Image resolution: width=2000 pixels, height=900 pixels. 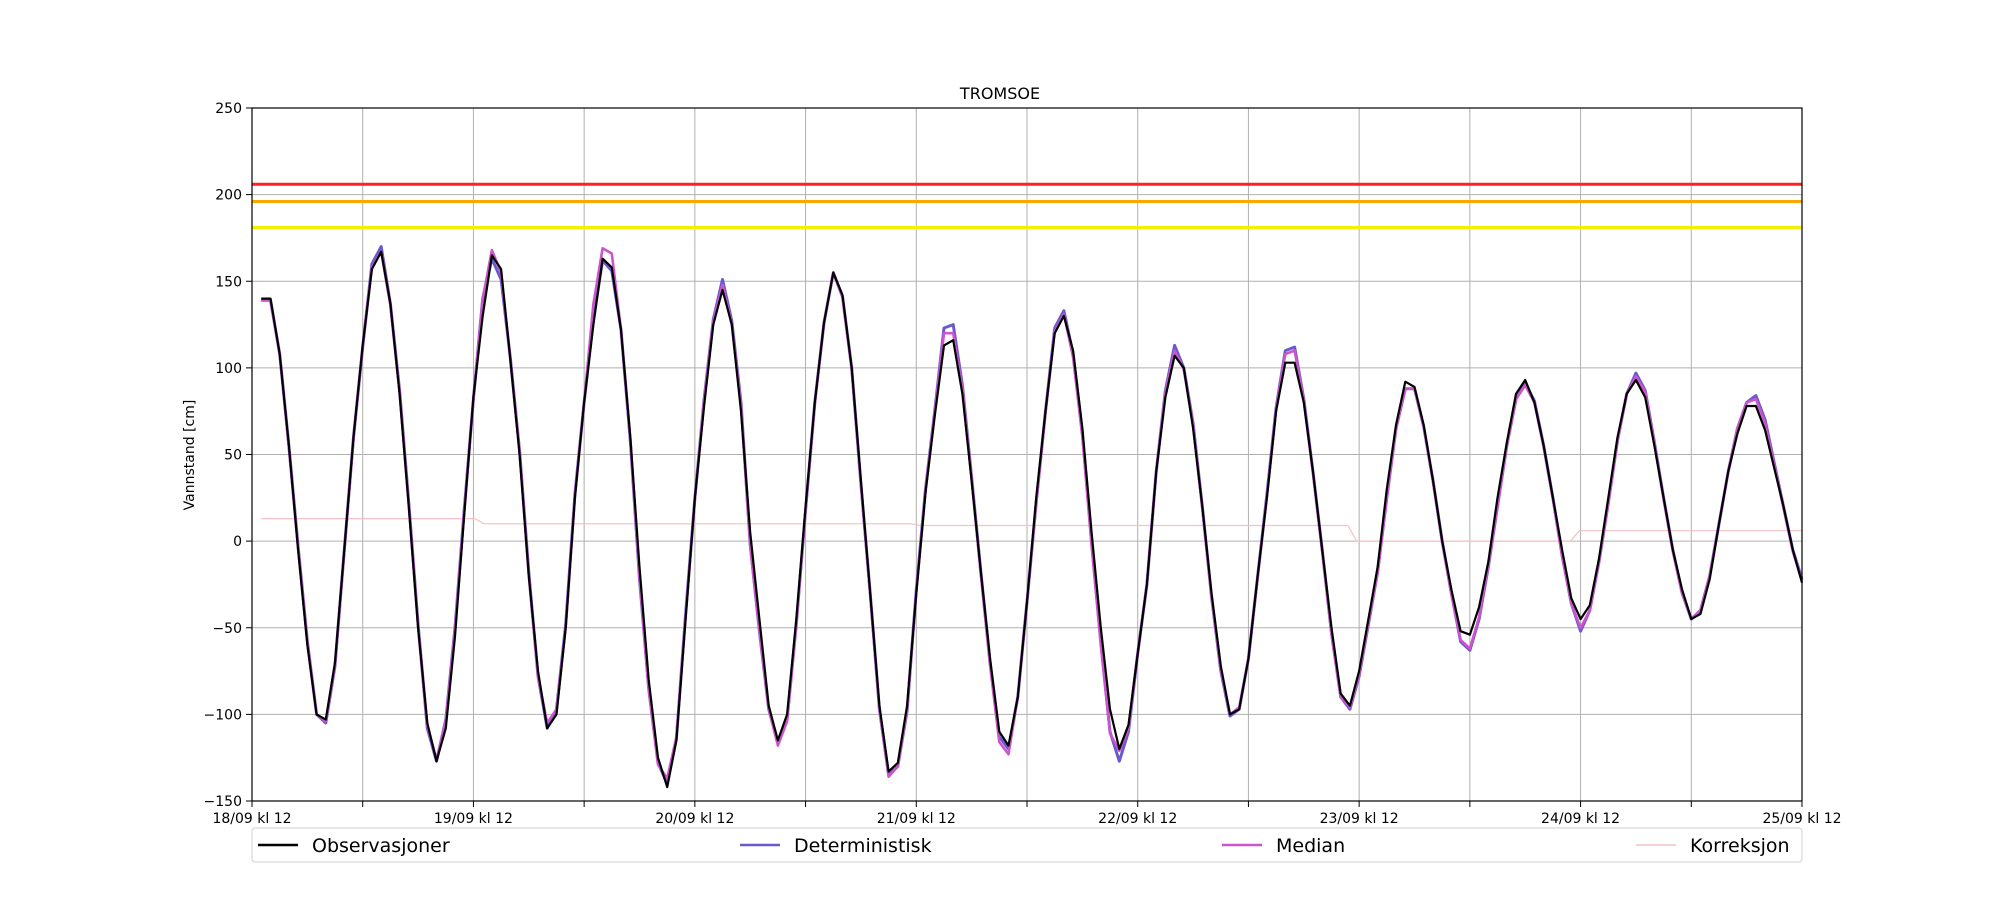 What do you see at coordinates (1580, 819) in the screenshot?
I see `x-tick-label: 24/09 kl 12` at bounding box center [1580, 819].